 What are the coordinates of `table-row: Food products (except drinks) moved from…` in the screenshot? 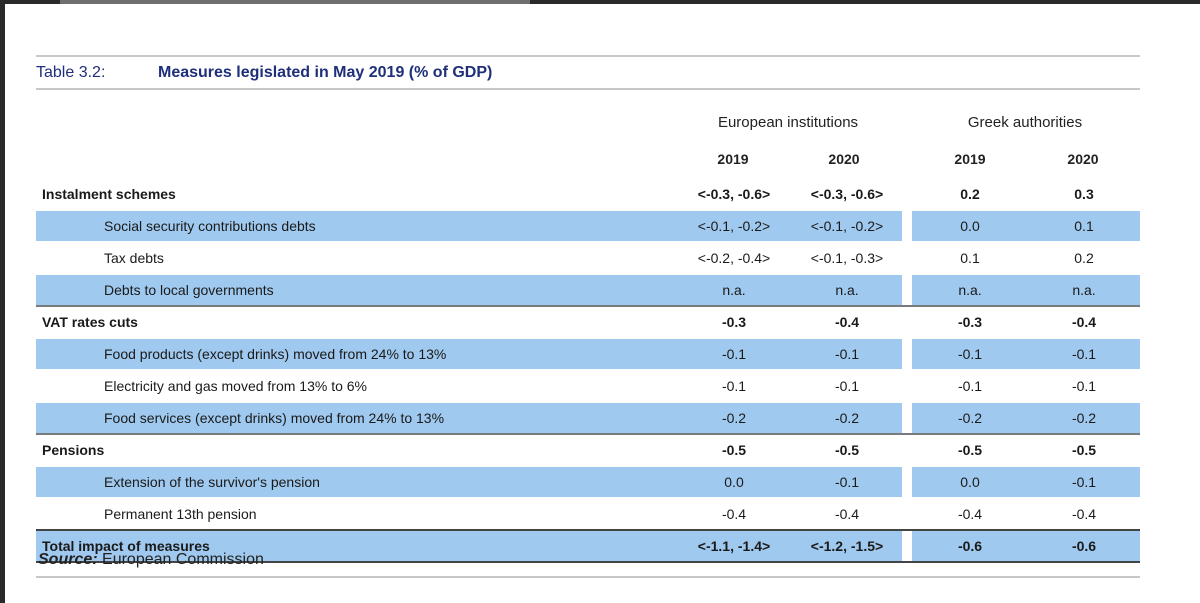 It's located at (588, 353).